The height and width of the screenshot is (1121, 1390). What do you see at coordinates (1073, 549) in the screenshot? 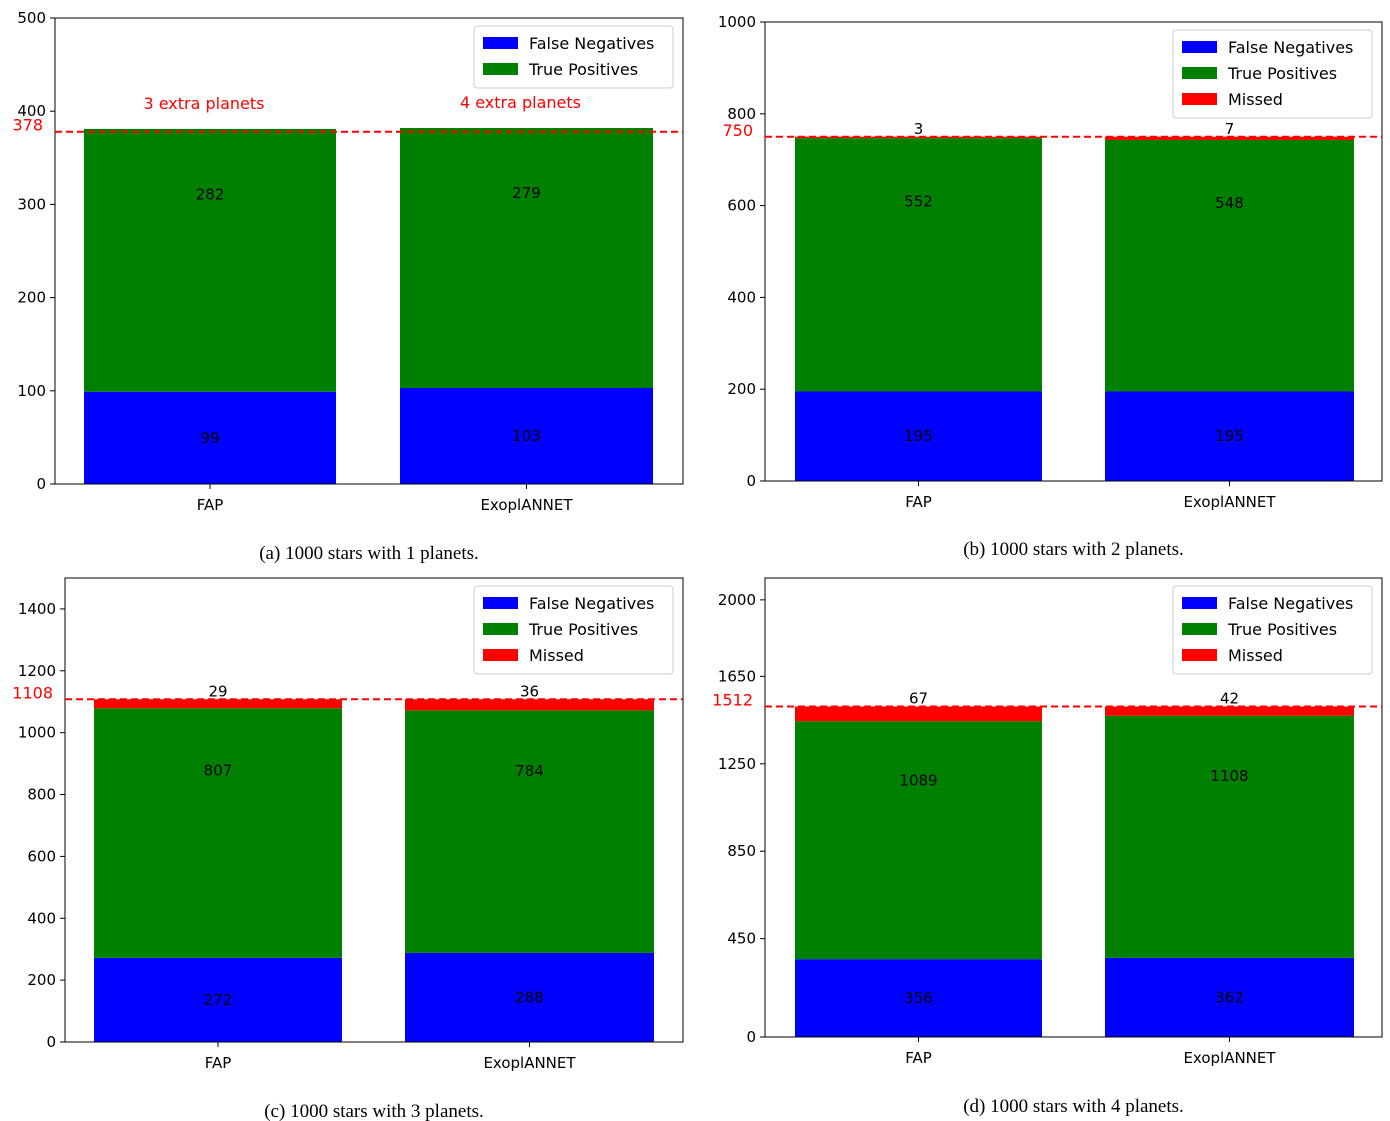
I see `caption: (b) 1000 stars with 2 planets.` at bounding box center [1073, 549].